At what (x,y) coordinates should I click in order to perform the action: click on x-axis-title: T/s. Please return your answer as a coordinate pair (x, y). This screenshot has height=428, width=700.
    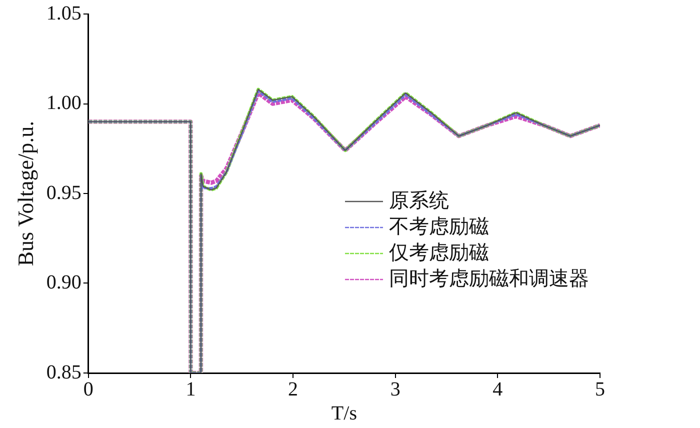
    Looking at the image, I should click on (344, 413).